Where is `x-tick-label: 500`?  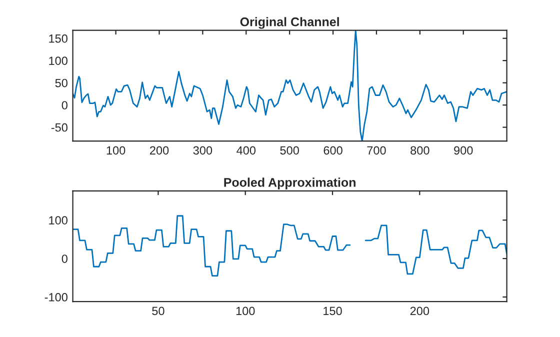
x-tick-label: 500 is located at coordinates (289, 150).